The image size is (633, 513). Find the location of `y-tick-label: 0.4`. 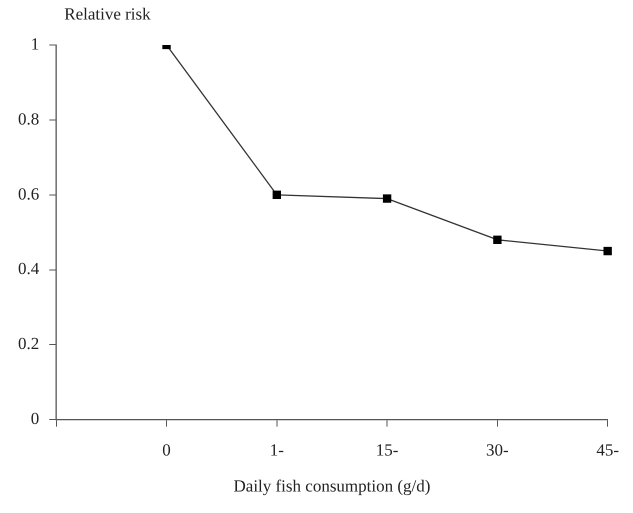

y-tick-label: 0.4 is located at coordinates (29, 268).